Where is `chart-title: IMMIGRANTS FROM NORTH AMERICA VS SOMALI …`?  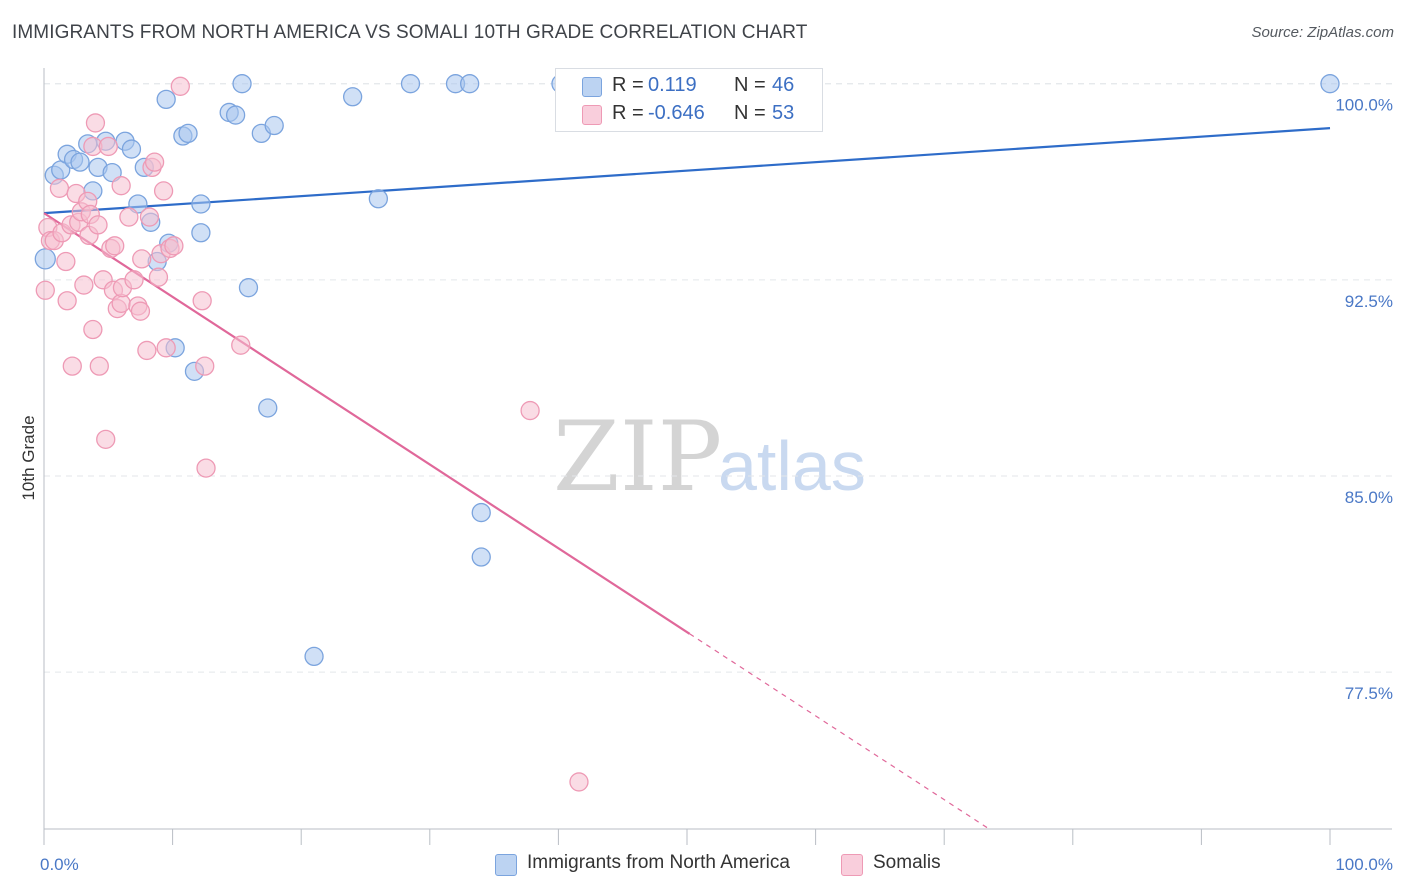
chart-title: IMMIGRANTS FROM NORTH AMERICA VS SOMALI … is located at coordinates (410, 32).